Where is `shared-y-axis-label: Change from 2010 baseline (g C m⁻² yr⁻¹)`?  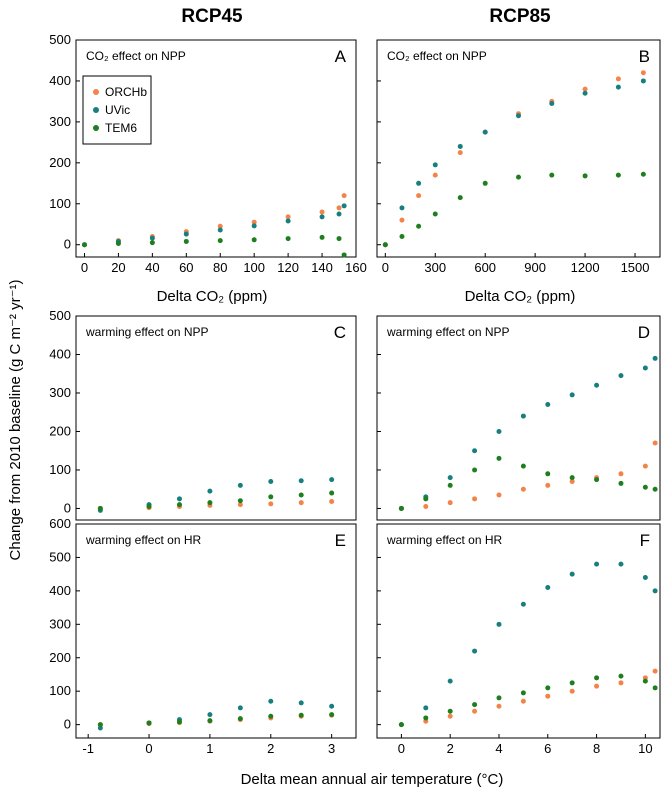
shared-y-axis-label: Change from 2010 baseline (g C m⁻² yr⁻¹) is located at coordinates (15, 420).